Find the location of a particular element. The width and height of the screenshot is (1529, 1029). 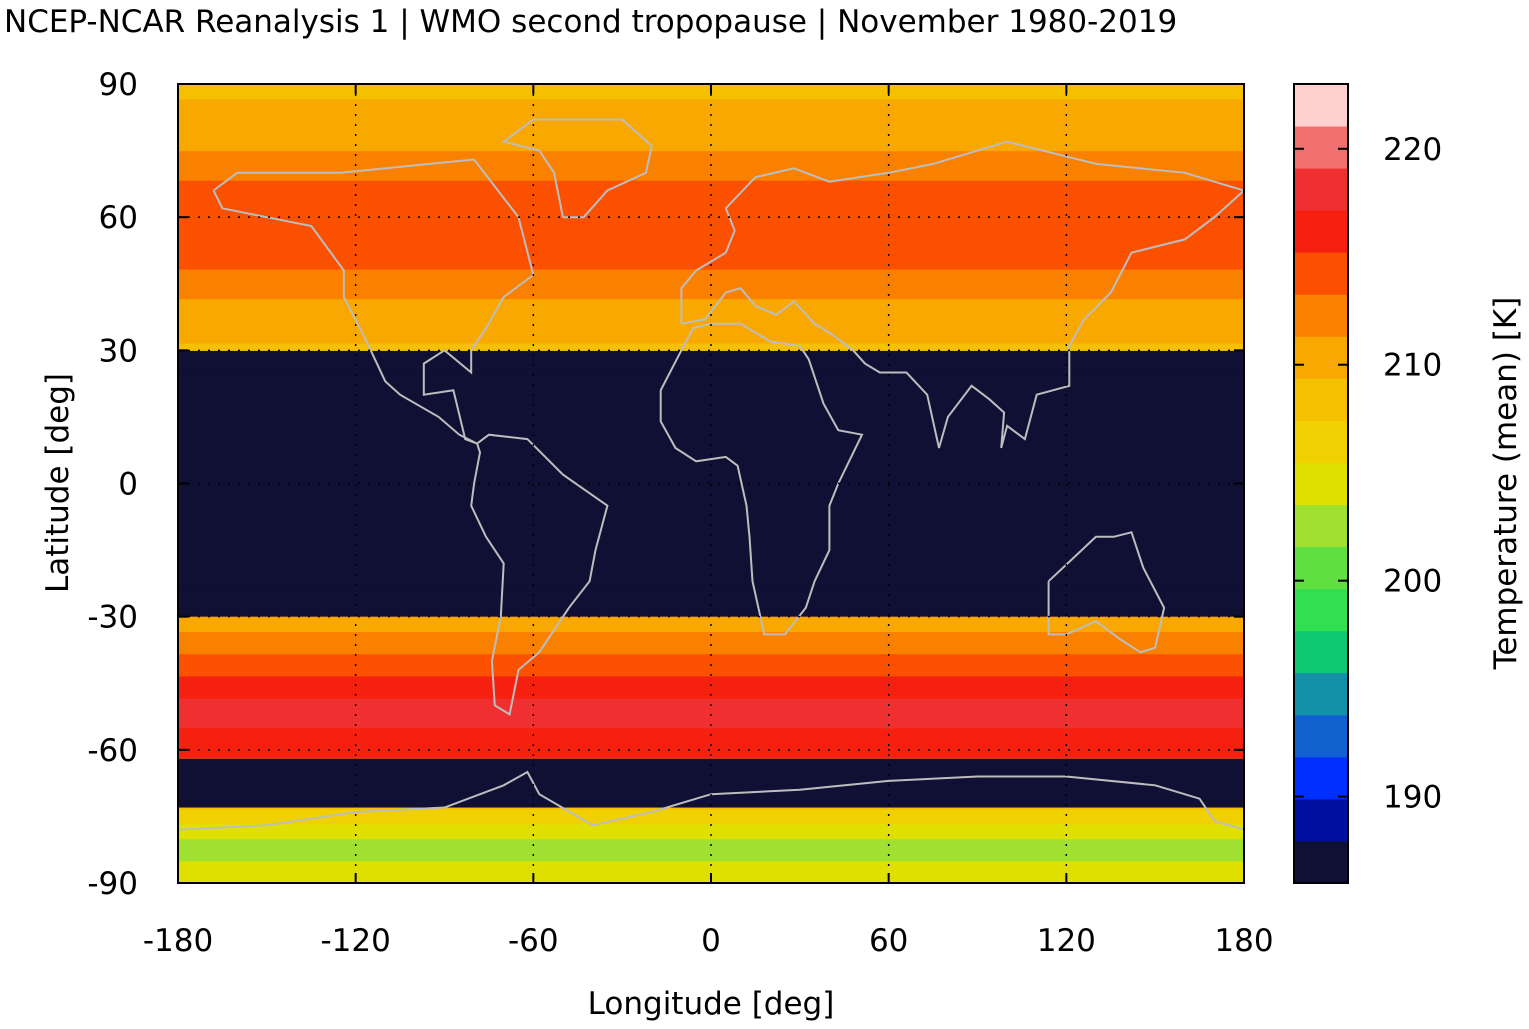

x-axis-label: Longitude [deg] is located at coordinates (711, 1004).